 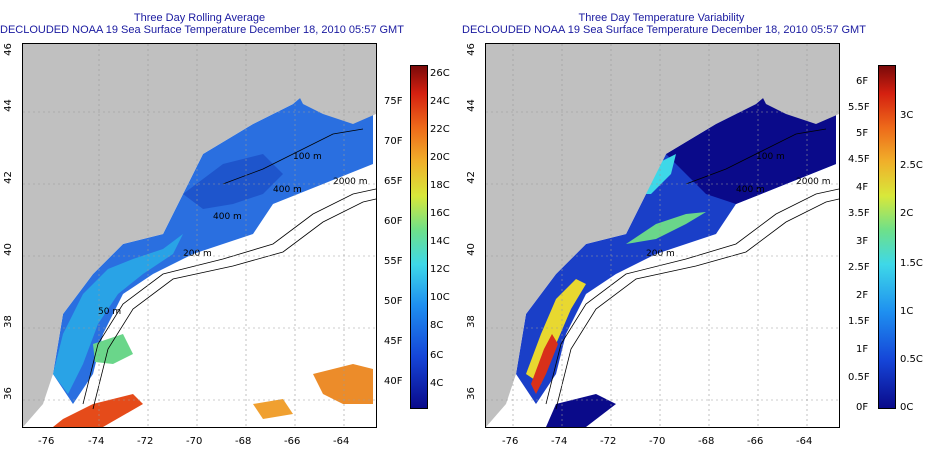 What do you see at coordinates (343, 384) in the screenshot?
I see `left-sst-orange` at bounding box center [343, 384].